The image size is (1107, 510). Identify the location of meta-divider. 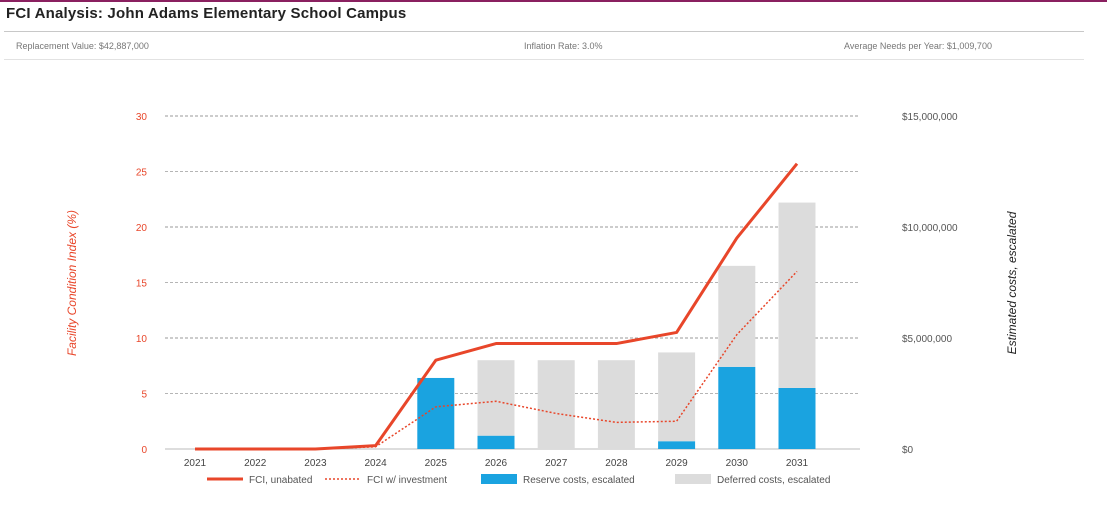
(544, 59).